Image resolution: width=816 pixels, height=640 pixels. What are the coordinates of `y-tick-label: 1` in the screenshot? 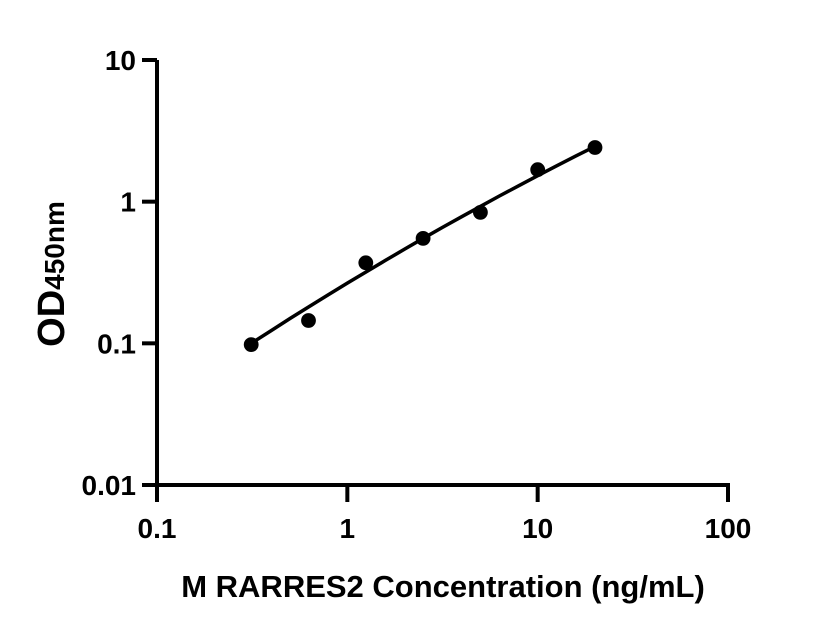 It's located at (128, 202).